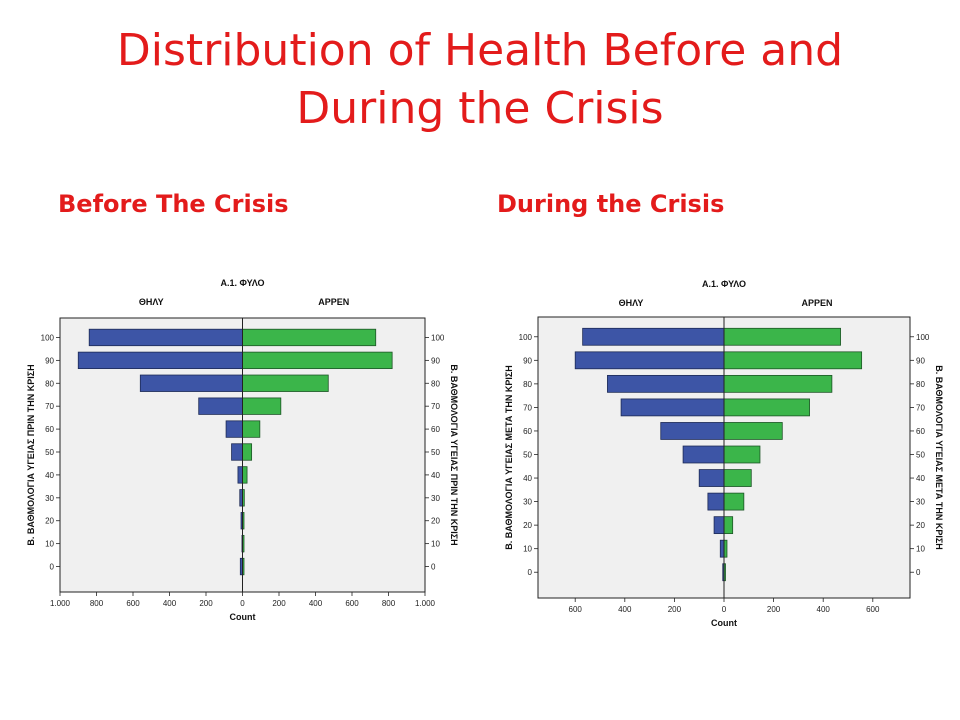  Describe the element at coordinates (480, 108) in the screenshot. I see `slide-title-line-2: During the Crisis` at that location.